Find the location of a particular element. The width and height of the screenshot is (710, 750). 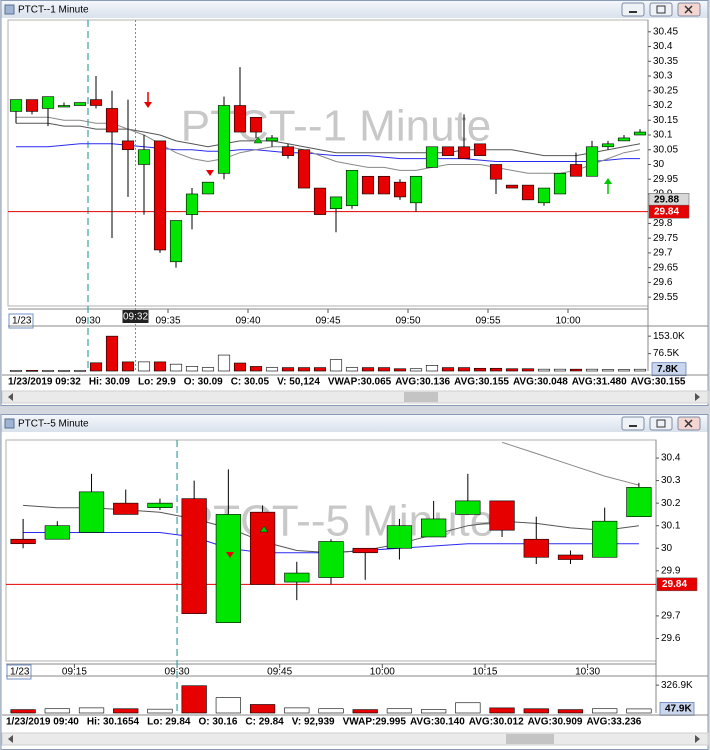

window-icon is located at coordinates (9, 9).